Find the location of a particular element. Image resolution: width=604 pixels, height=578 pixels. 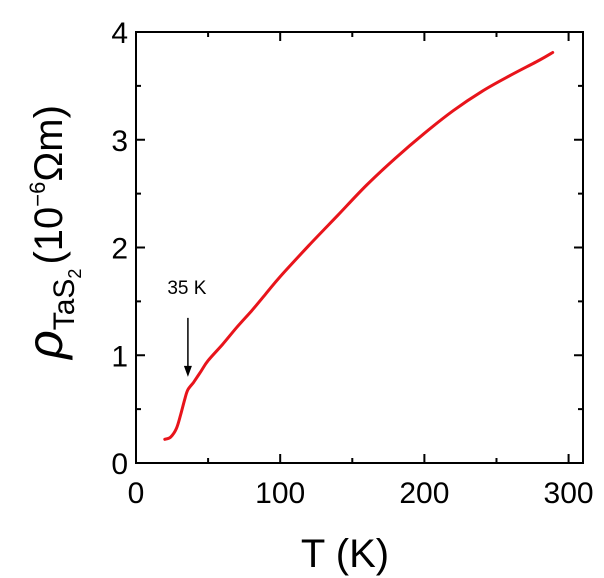

x-tick-label: 200 is located at coordinates (424, 493).